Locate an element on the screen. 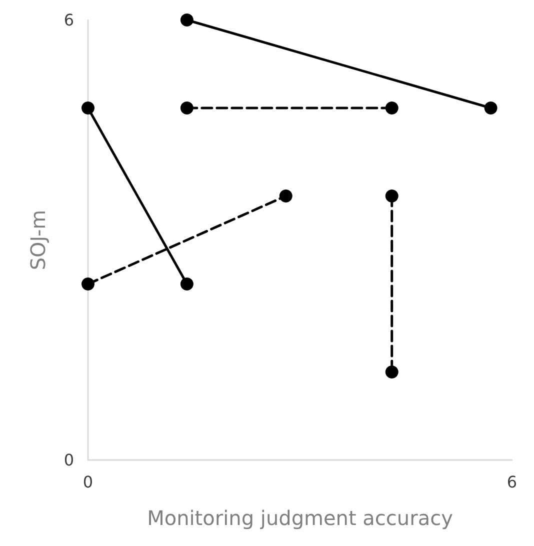 The height and width of the screenshot is (546, 534). x-axis-title: Monitoring judgment accuracy is located at coordinates (300, 518).